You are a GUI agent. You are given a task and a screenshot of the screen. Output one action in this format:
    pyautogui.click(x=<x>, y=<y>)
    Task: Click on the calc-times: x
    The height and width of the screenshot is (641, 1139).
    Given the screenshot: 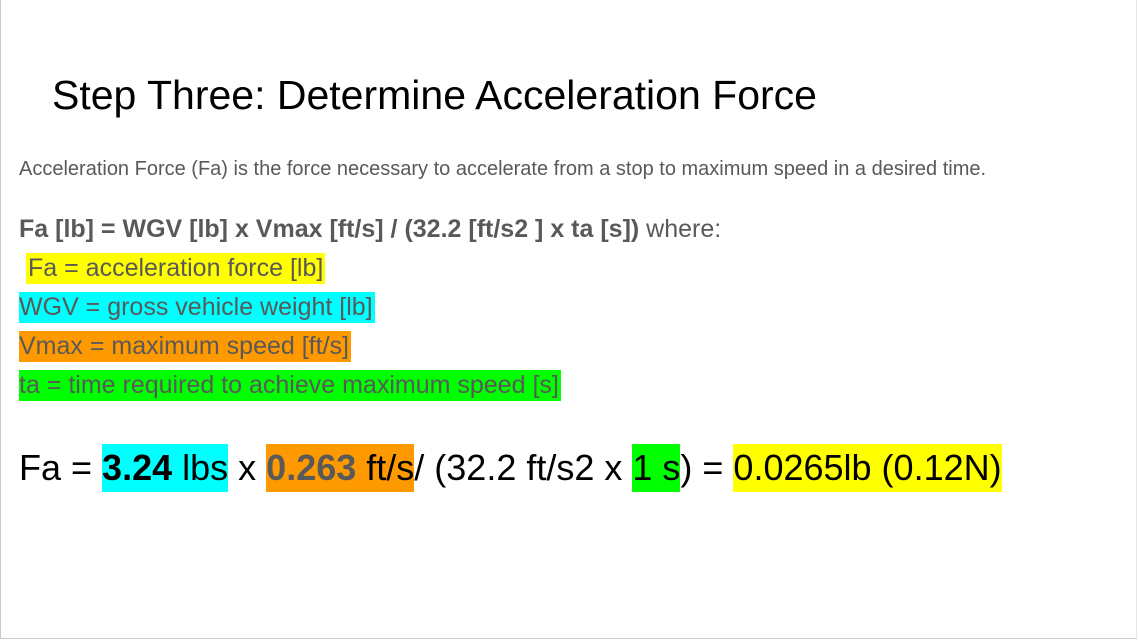 What is the action you would take?
    pyautogui.click(x=247, y=467)
    